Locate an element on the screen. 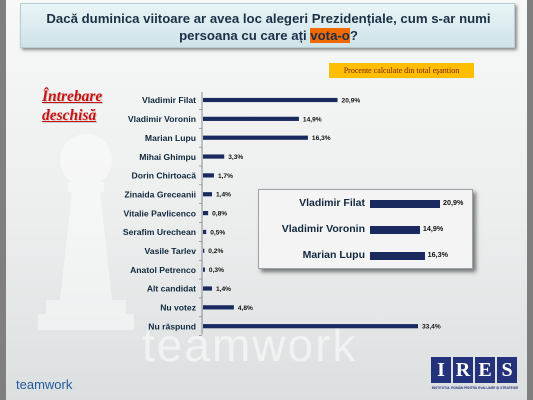 The width and height of the screenshot is (533, 400). value-label: 0,2% is located at coordinates (215, 251).